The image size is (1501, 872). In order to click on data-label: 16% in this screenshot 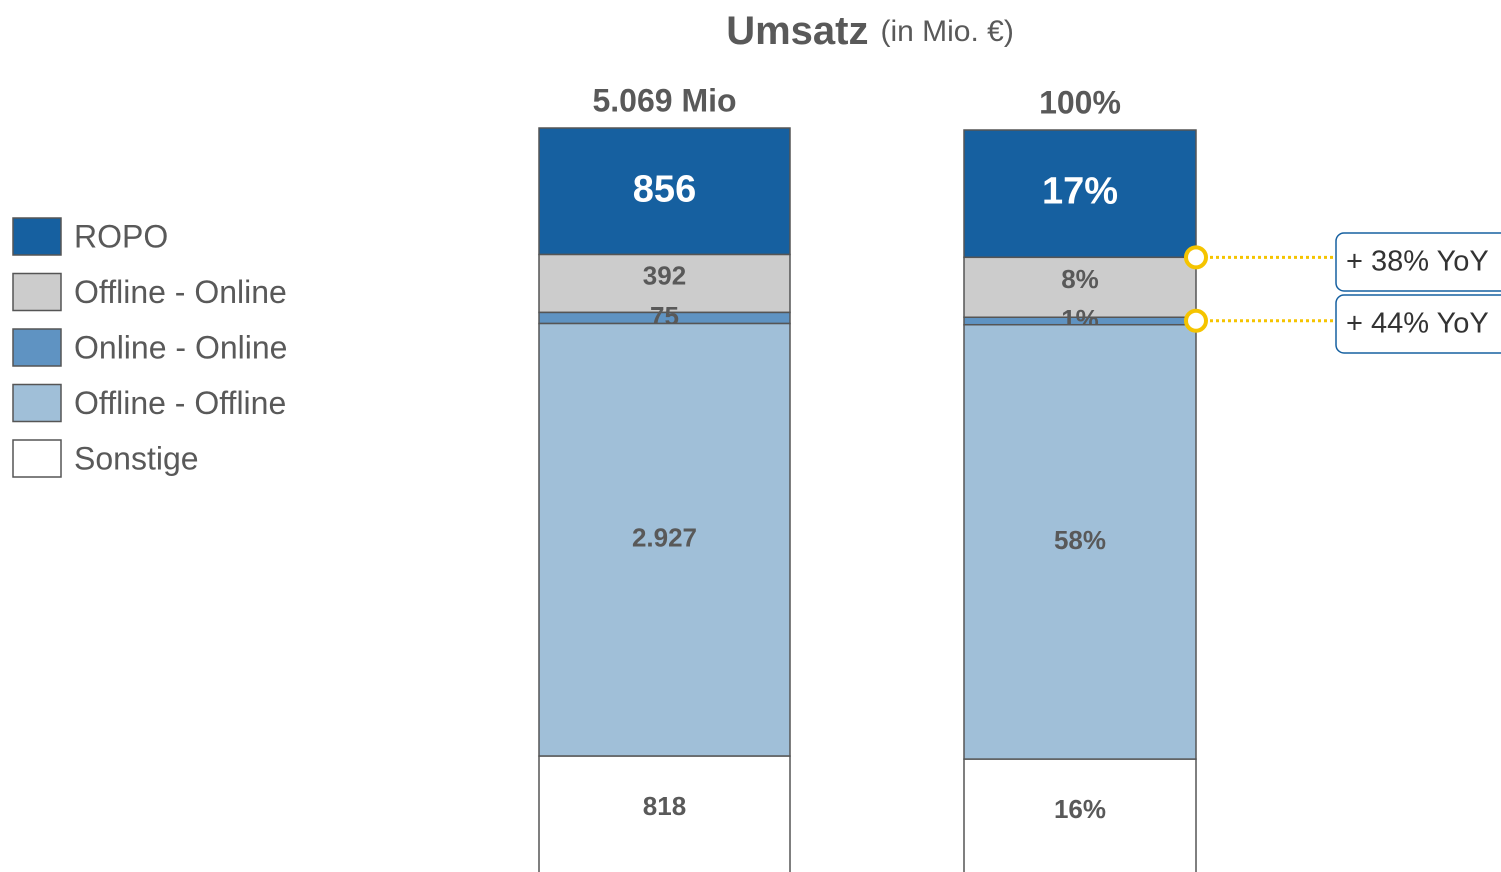, I will do `click(1080, 809)`.